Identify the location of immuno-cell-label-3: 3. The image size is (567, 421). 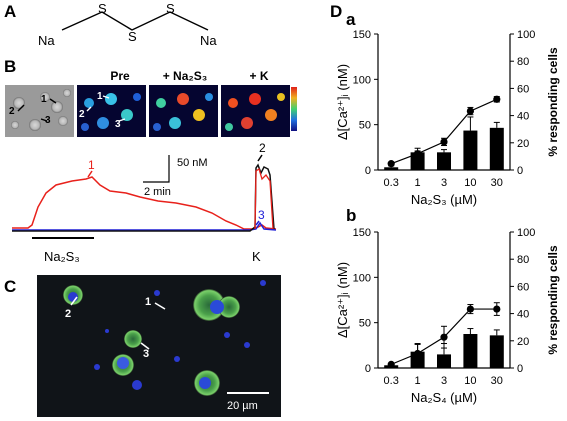
(146, 354).